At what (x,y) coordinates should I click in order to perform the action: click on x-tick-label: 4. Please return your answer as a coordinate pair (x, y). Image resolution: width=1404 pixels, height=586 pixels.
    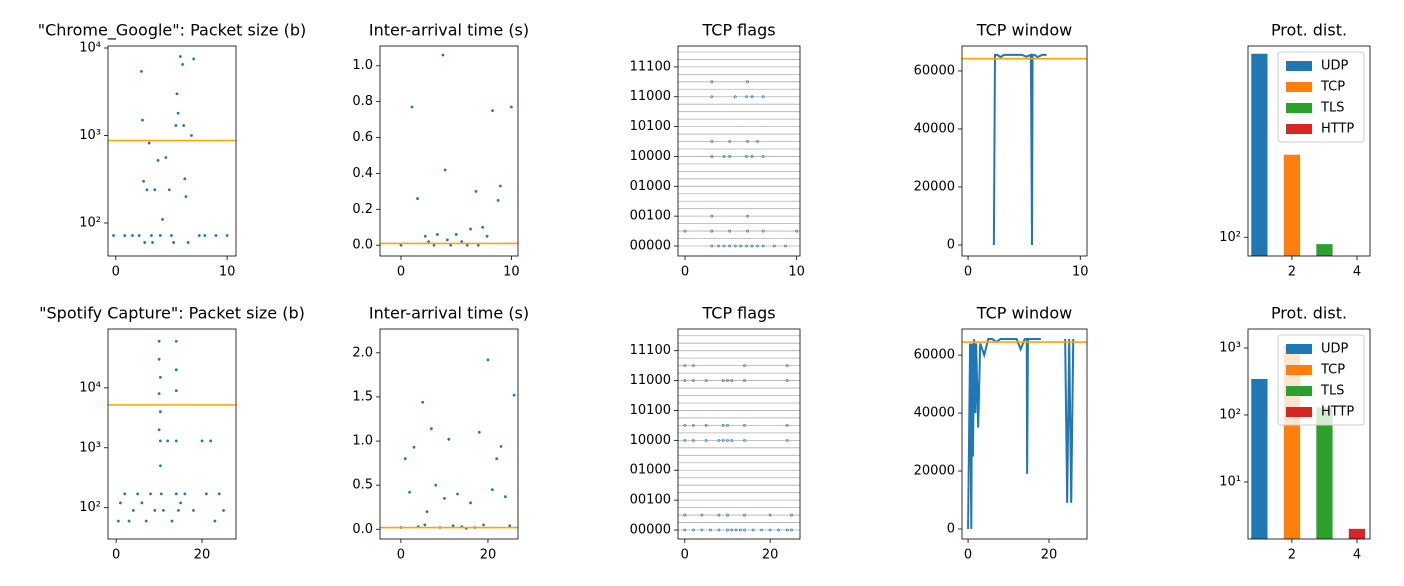
    Looking at the image, I should click on (1357, 555).